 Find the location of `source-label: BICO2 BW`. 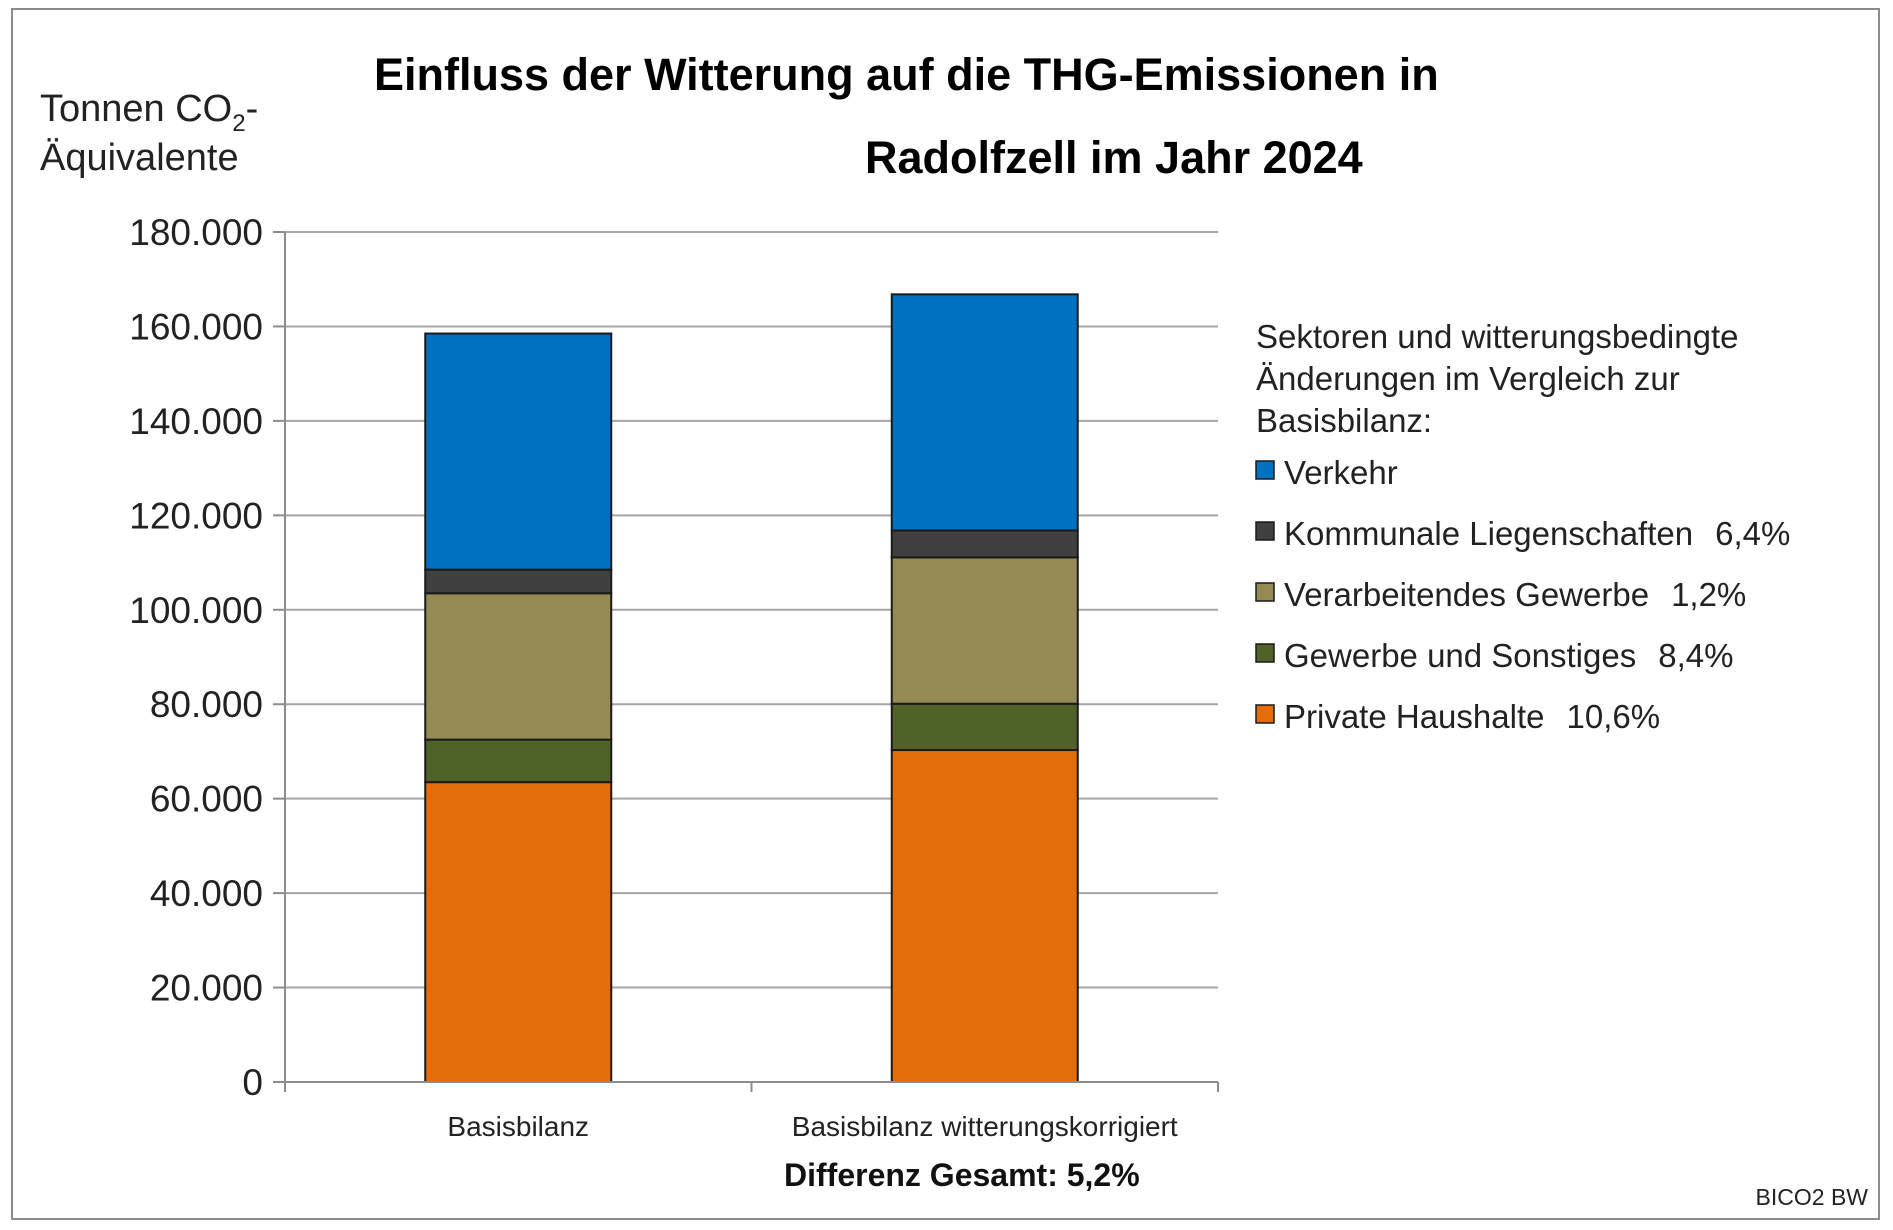

source-label: BICO2 BW is located at coordinates (1812, 1197).